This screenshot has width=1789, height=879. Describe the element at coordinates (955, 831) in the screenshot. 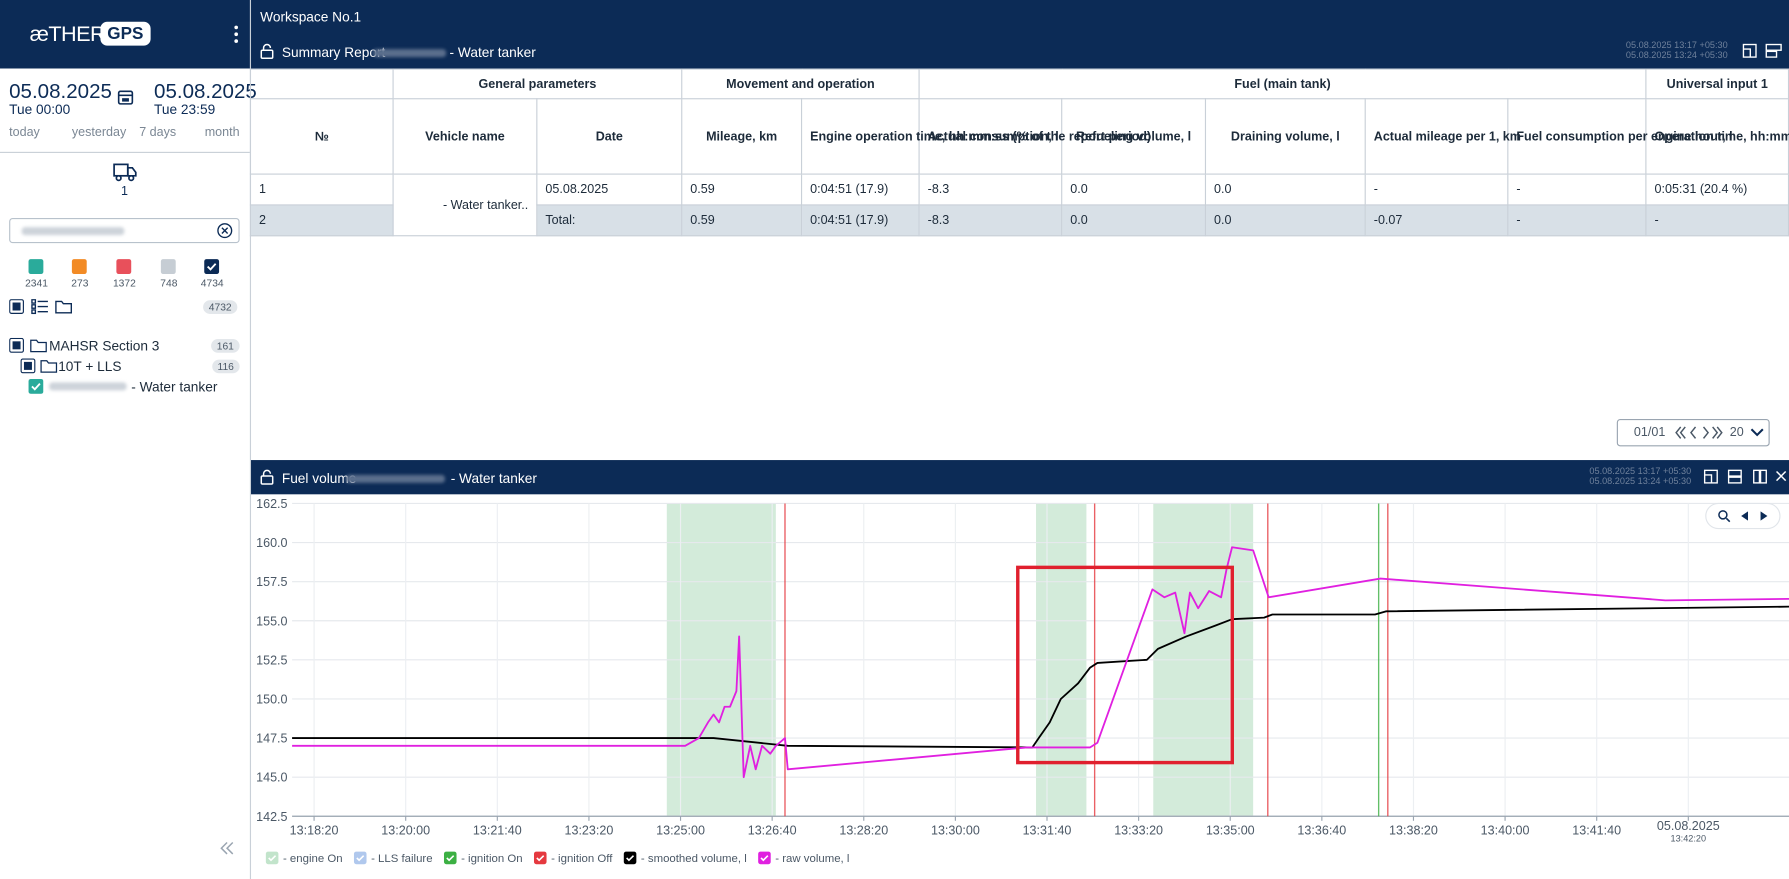

I see `x-tick-label: 13:30:00` at that location.